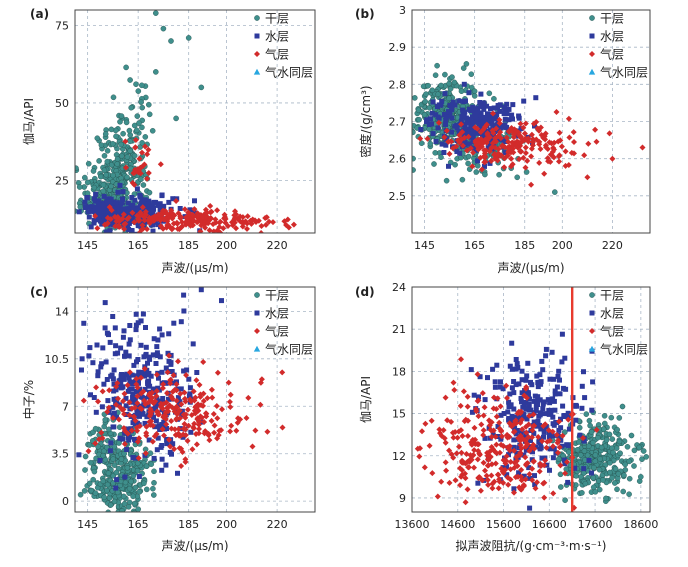  Describe the element at coordinates (529, 128) in the screenshot. I see `data-points` at that location.